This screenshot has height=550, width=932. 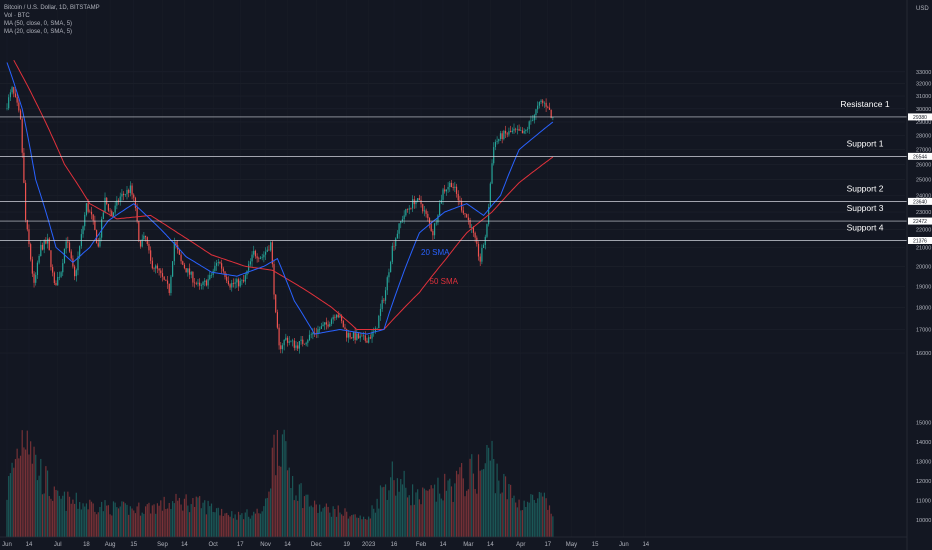 What do you see at coordinates (394, 545) in the screenshot?
I see `time-tick-label: 16` at bounding box center [394, 545].